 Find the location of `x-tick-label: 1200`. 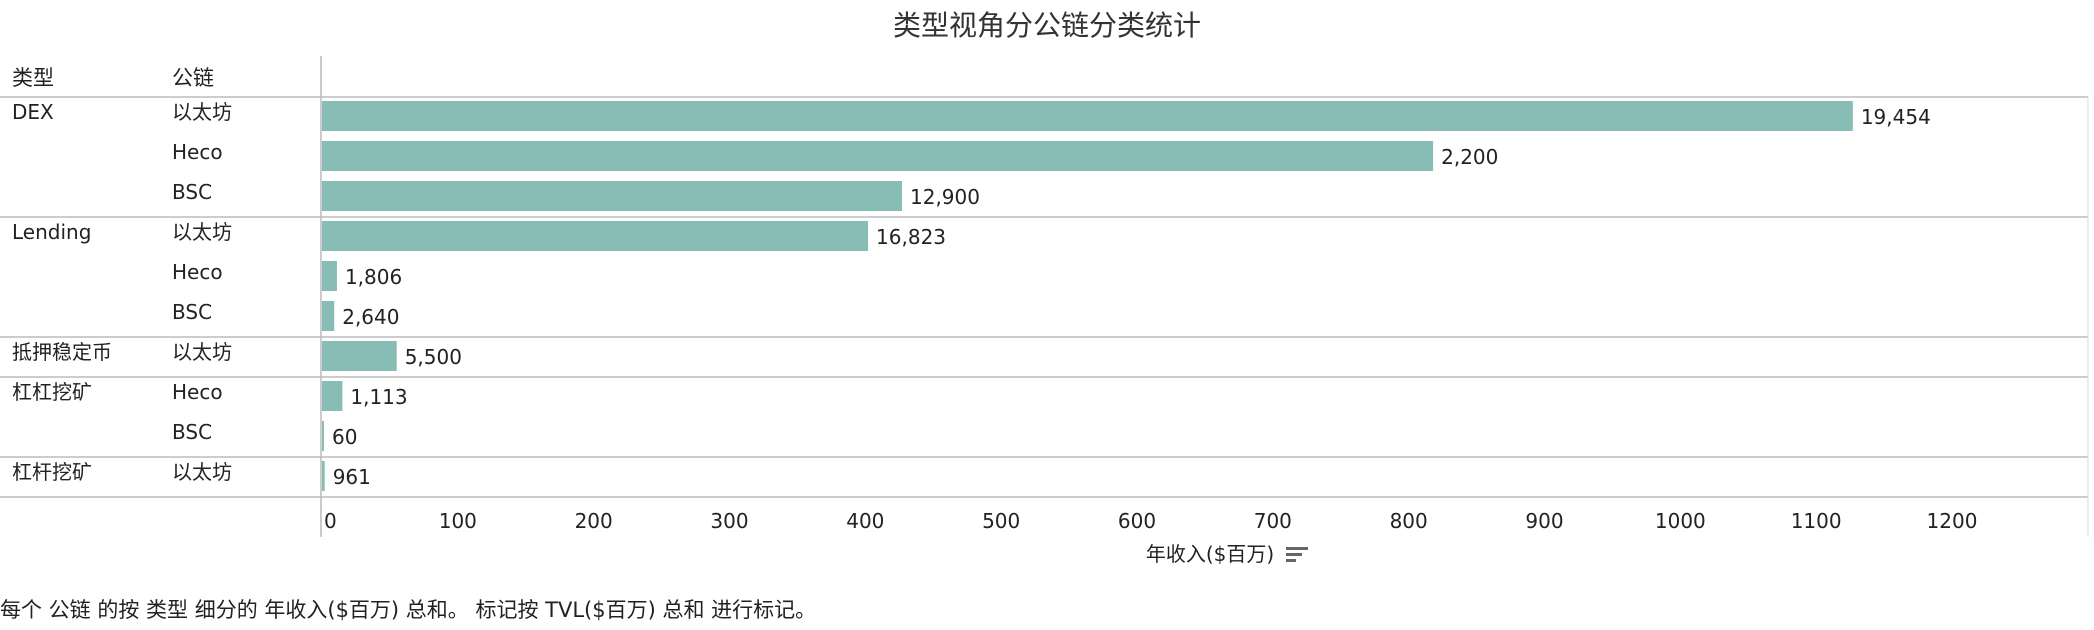

x-tick-label: 1200 is located at coordinates (1952, 521).